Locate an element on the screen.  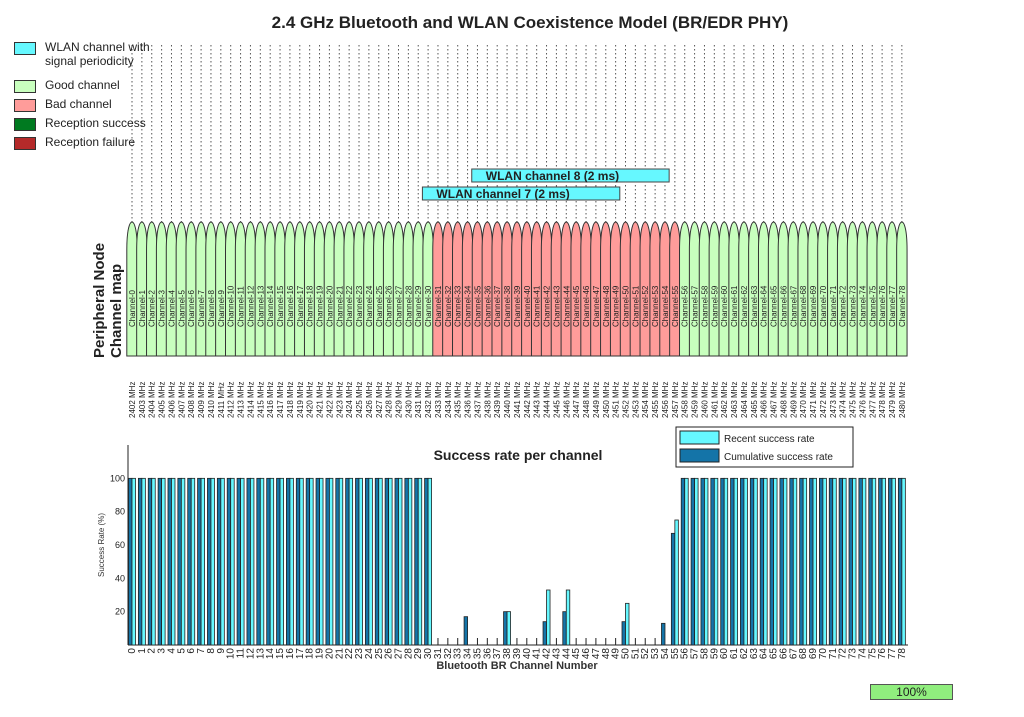
wlan-channel-block is located at coordinates (521, 193).